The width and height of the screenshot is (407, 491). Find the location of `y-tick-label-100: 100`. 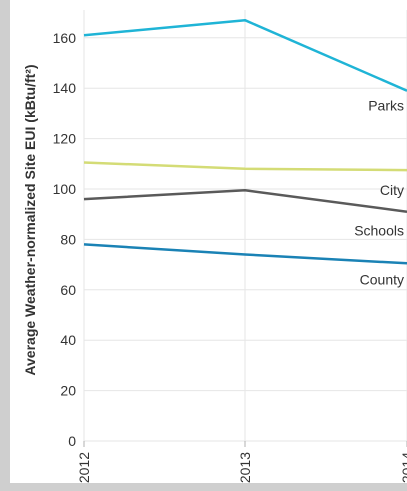

y-tick-label-100: 100 is located at coordinates (65, 189).